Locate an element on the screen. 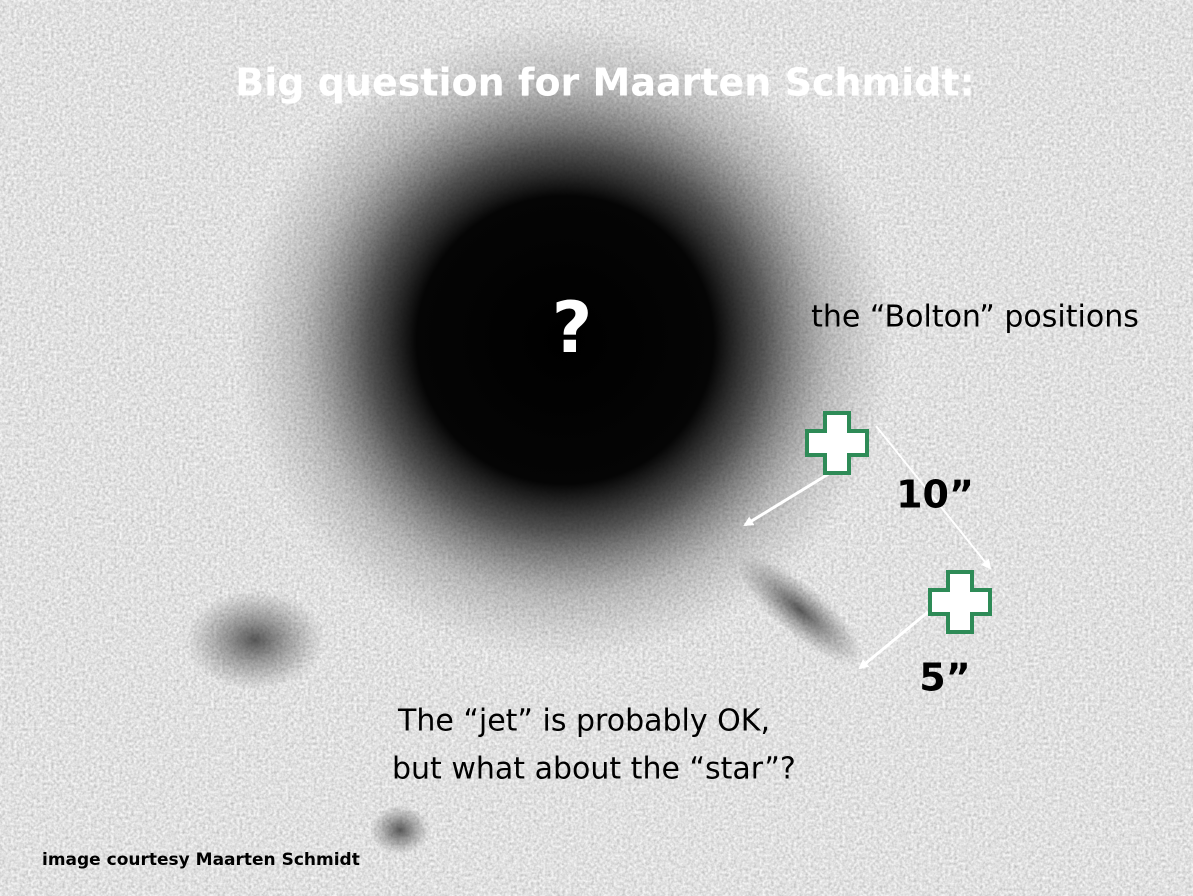 Image resolution: width=1193 pixels, height=896 pixels. jet is located at coordinates (800, 610).